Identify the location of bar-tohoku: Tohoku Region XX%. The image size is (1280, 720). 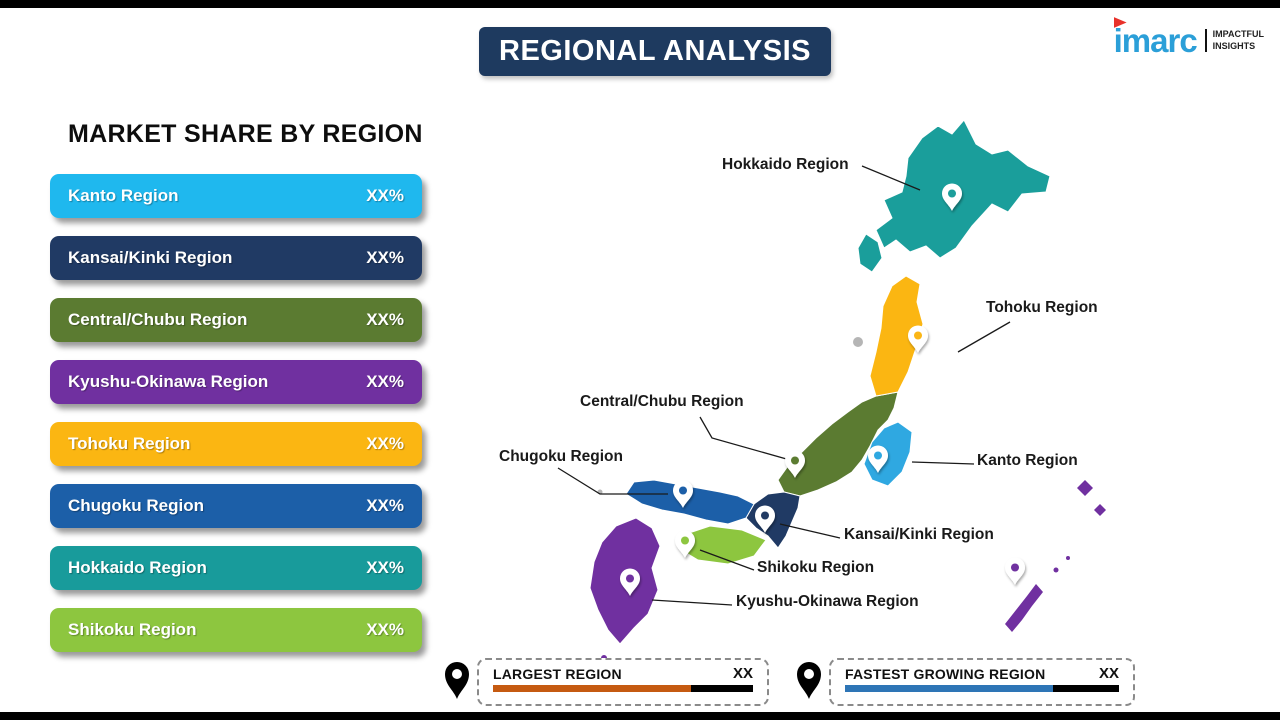
(236, 444).